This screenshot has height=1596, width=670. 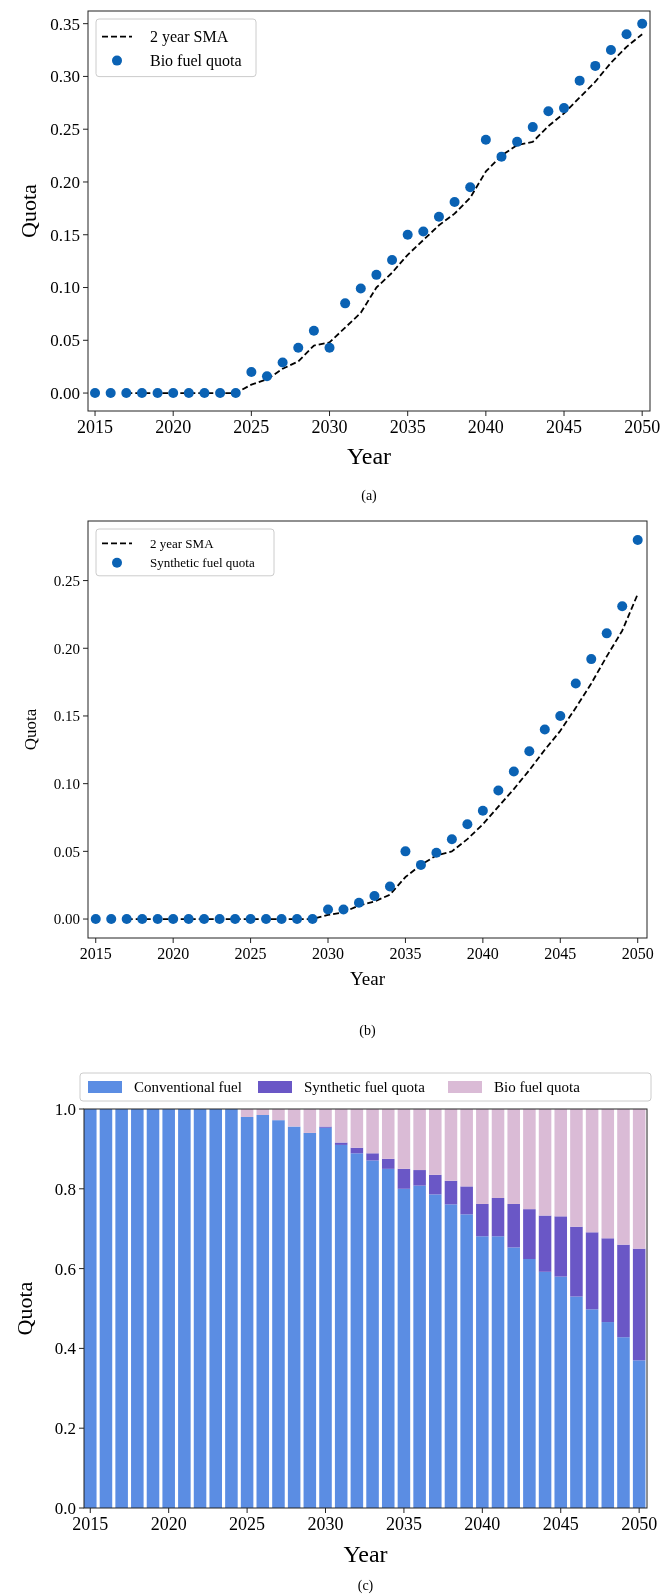 I want to click on y-tick-label: 0.35, so click(x=65, y=24).